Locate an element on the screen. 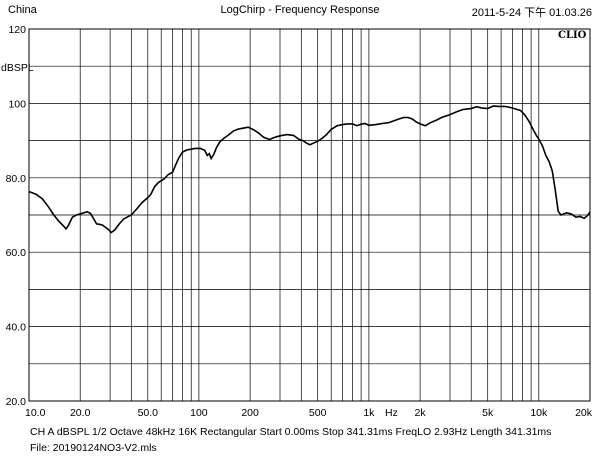 The image size is (600, 456). x-tick-label: 20k is located at coordinates (584, 413).